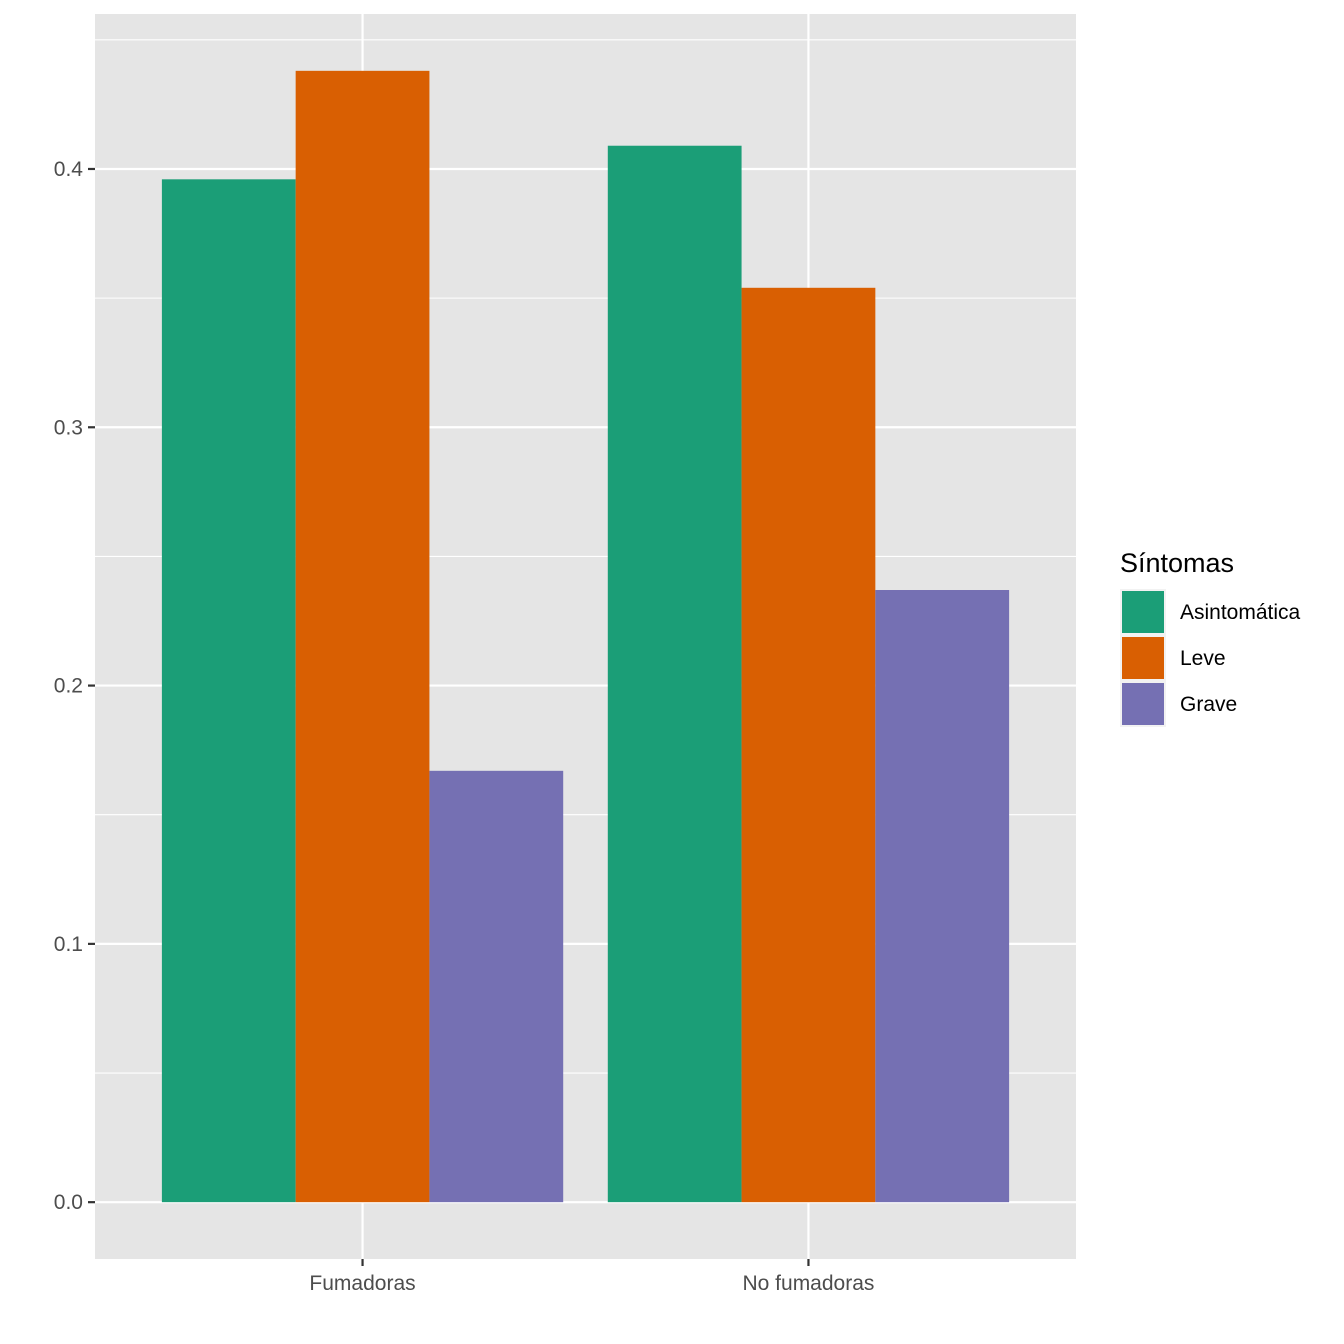  Describe the element at coordinates (1240, 612) in the screenshot. I see `legend-label: Asintomática` at that location.